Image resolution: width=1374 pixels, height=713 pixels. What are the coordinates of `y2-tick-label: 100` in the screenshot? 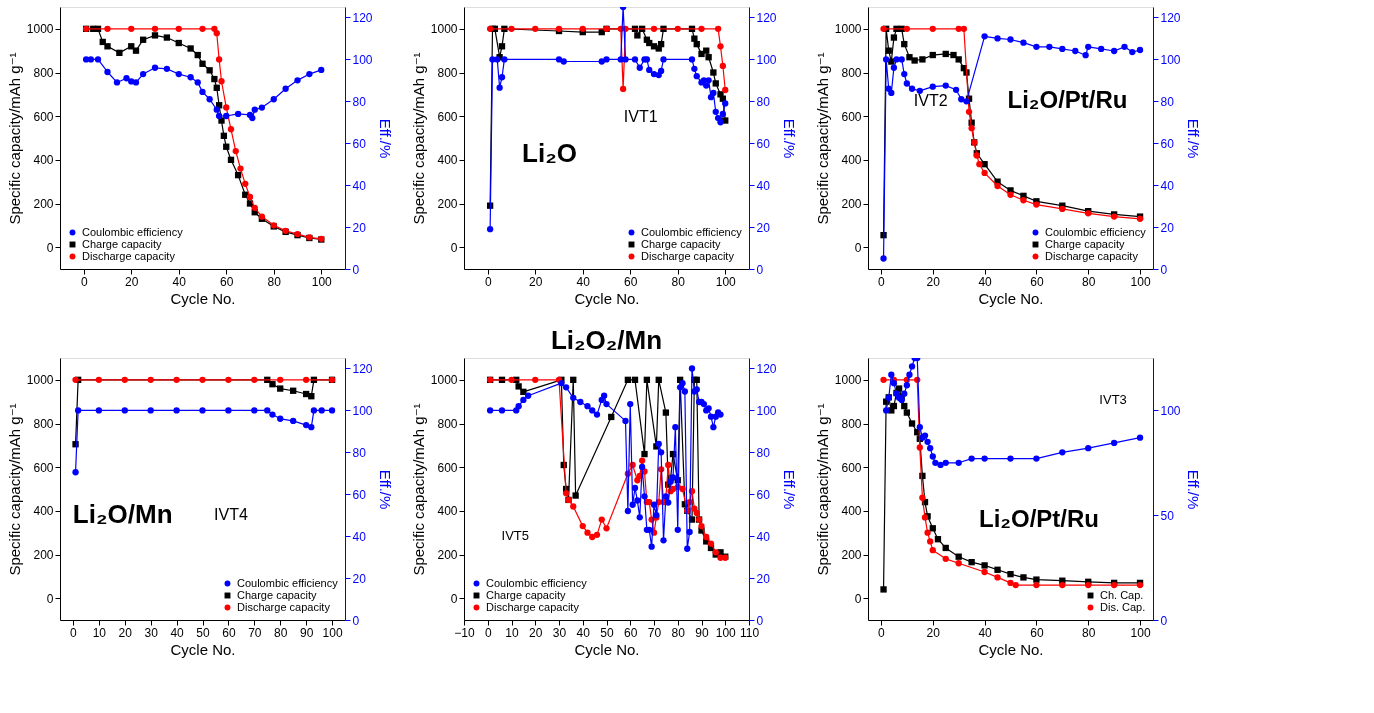 It's located at (766, 59).